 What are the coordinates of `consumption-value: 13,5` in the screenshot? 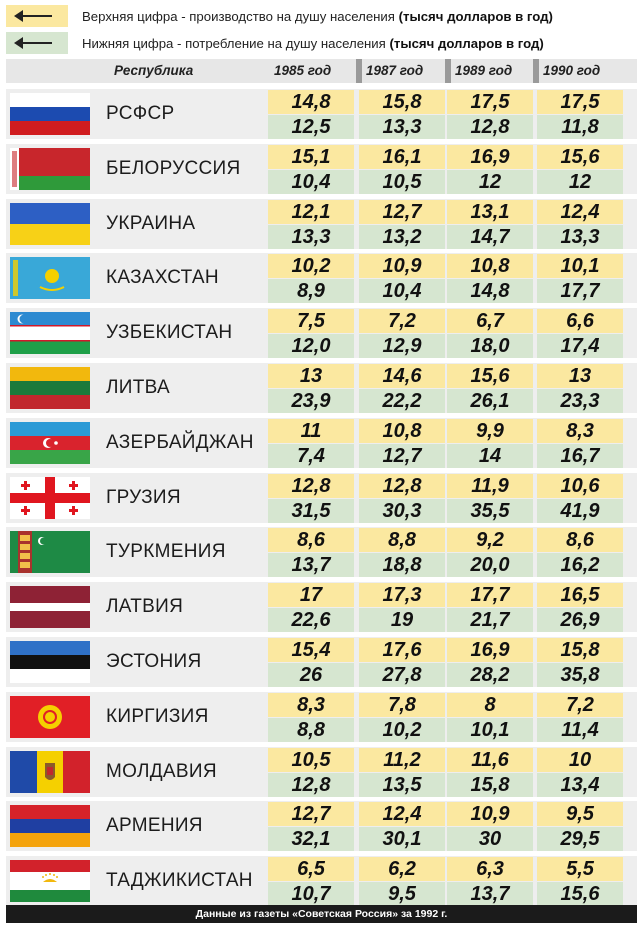 It's located at (402, 784).